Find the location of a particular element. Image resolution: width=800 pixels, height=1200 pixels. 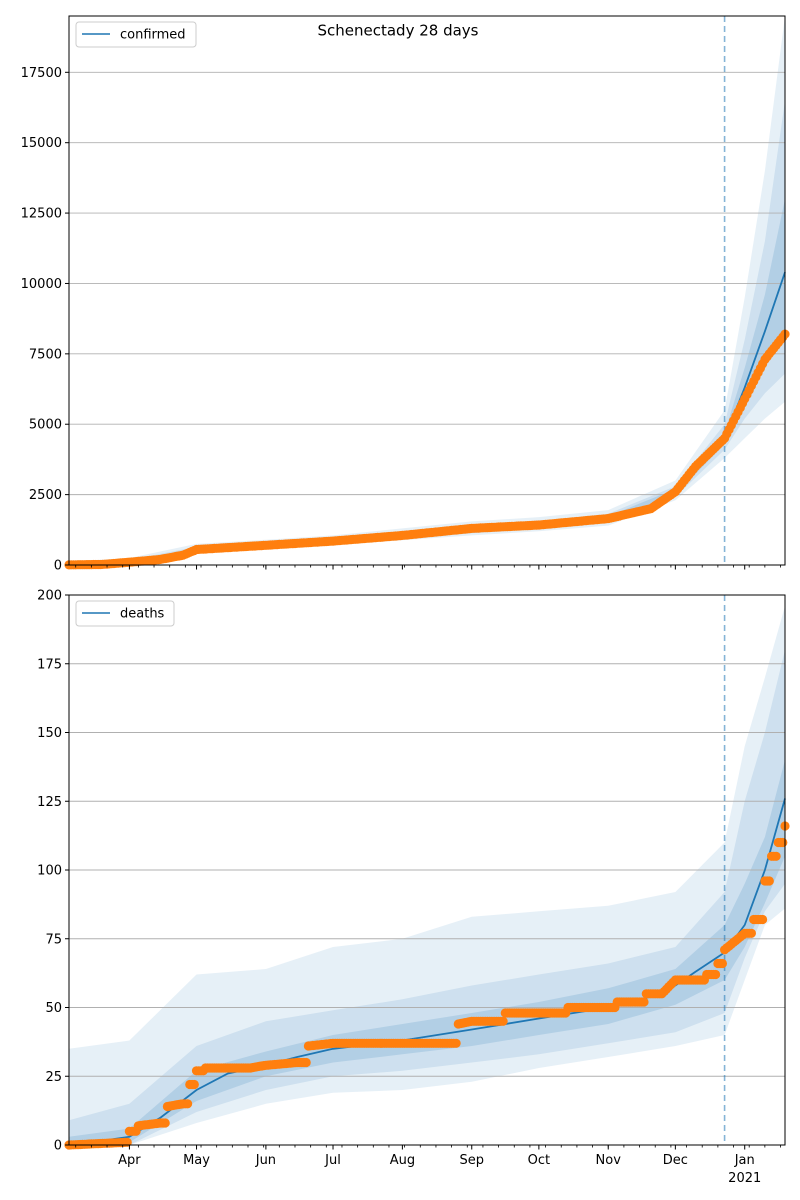

y-tick-label: 150 is located at coordinates (49, 733).